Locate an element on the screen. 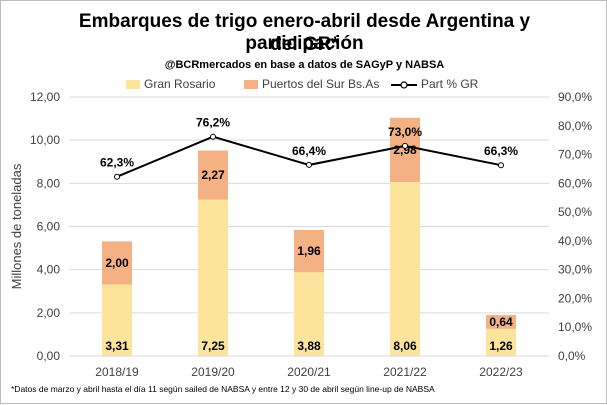 The height and width of the screenshot is (405, 607). y-tick-label: 0,00 is located at coordinates (49, 356).